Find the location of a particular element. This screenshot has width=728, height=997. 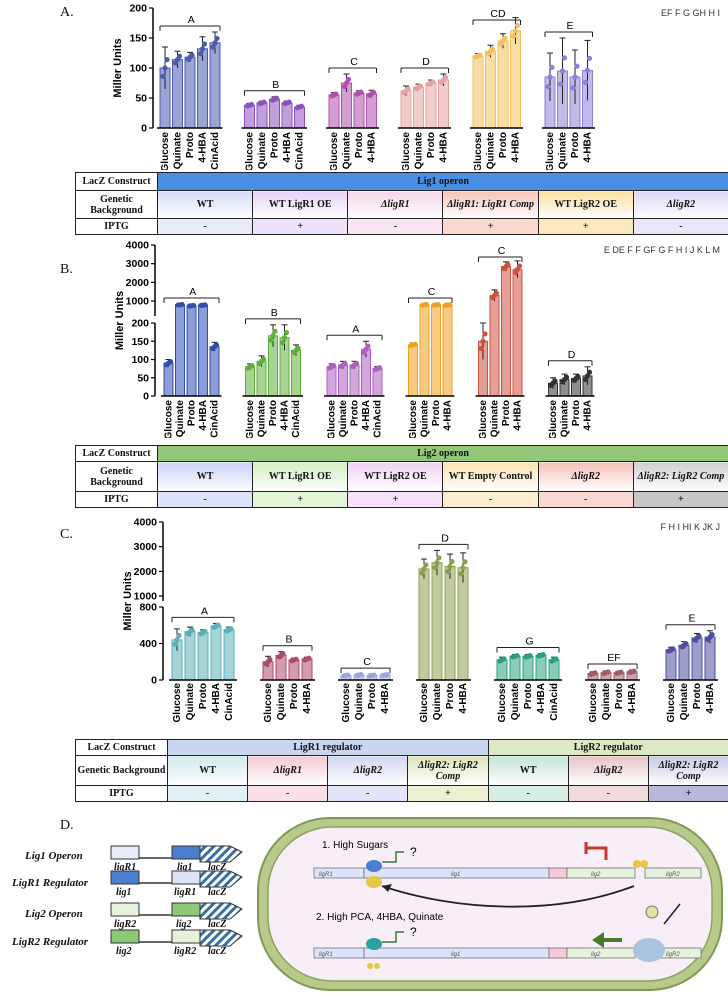

row-label-background: Genetic Background is located at coordinates (116, 204).